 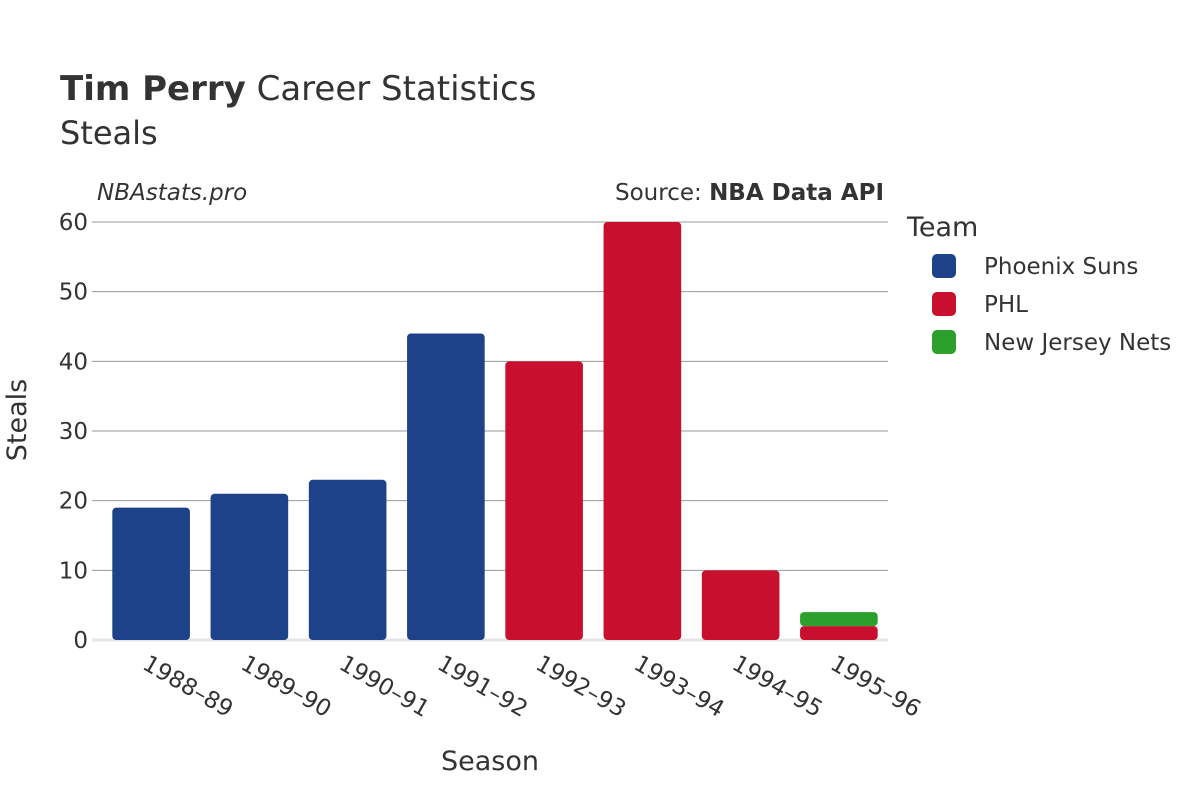 What do you see at coordinates (580, 687) in the screenshot?
I see `x-tick-label: 1992–93` at bounding box center [580, 687].